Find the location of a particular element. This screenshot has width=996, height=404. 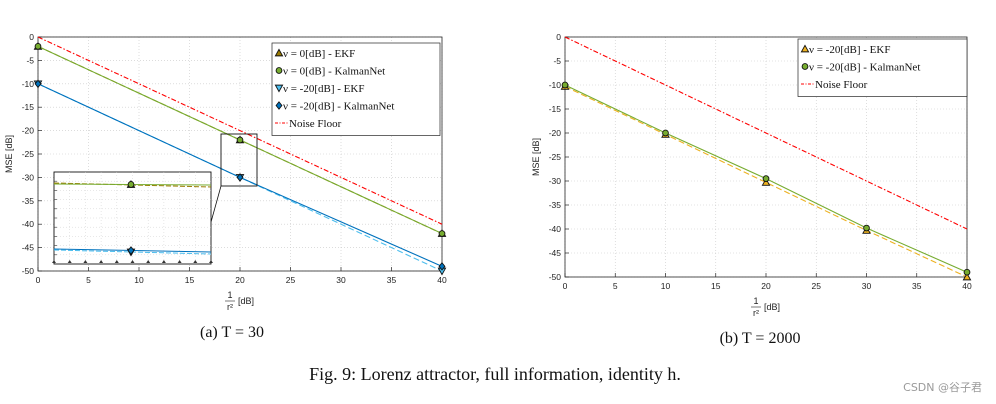

legend-label-1: ν = 0[dB] - EKF is located at coordinates (319, 54).